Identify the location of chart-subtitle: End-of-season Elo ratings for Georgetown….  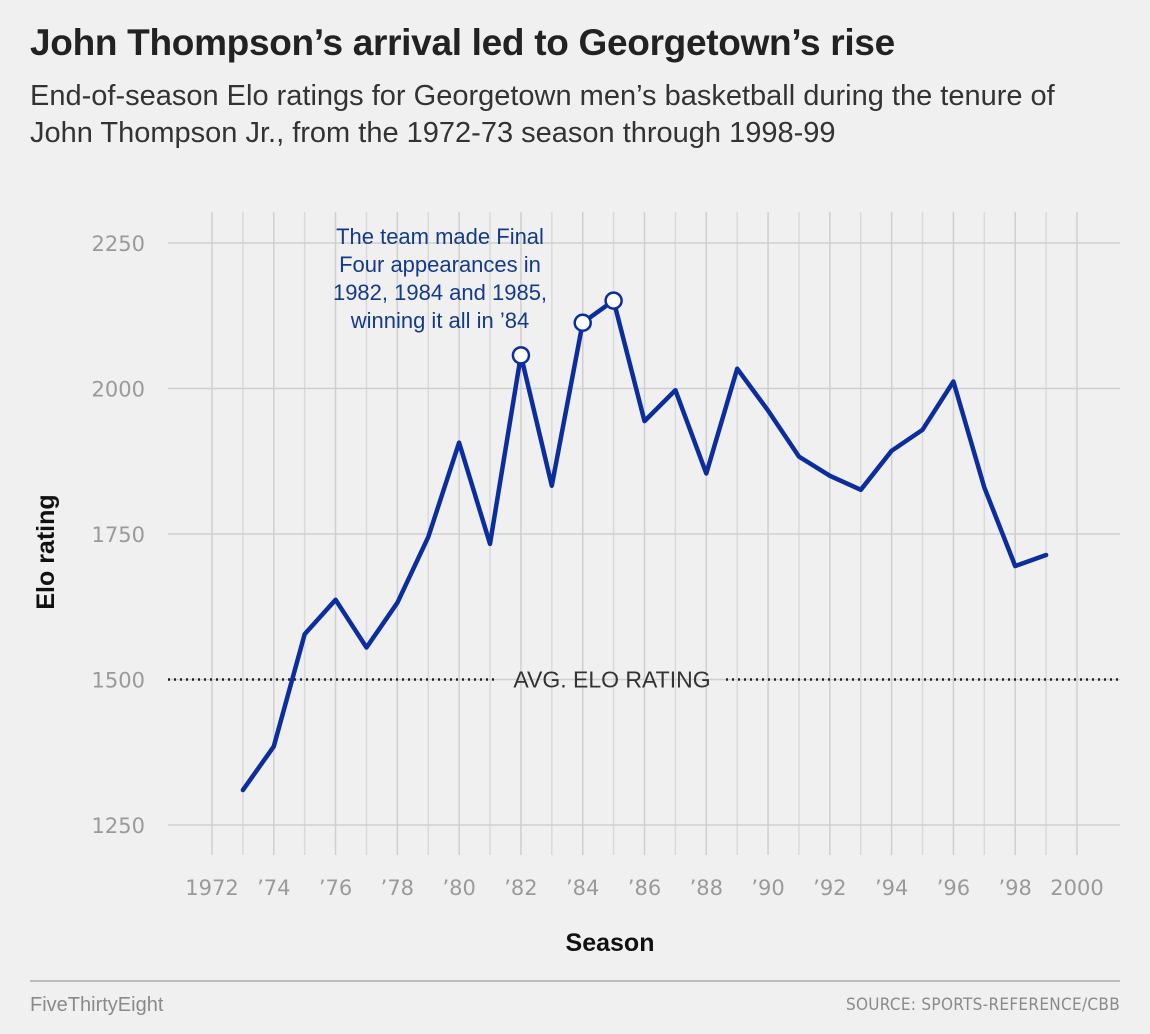
(542, 114).